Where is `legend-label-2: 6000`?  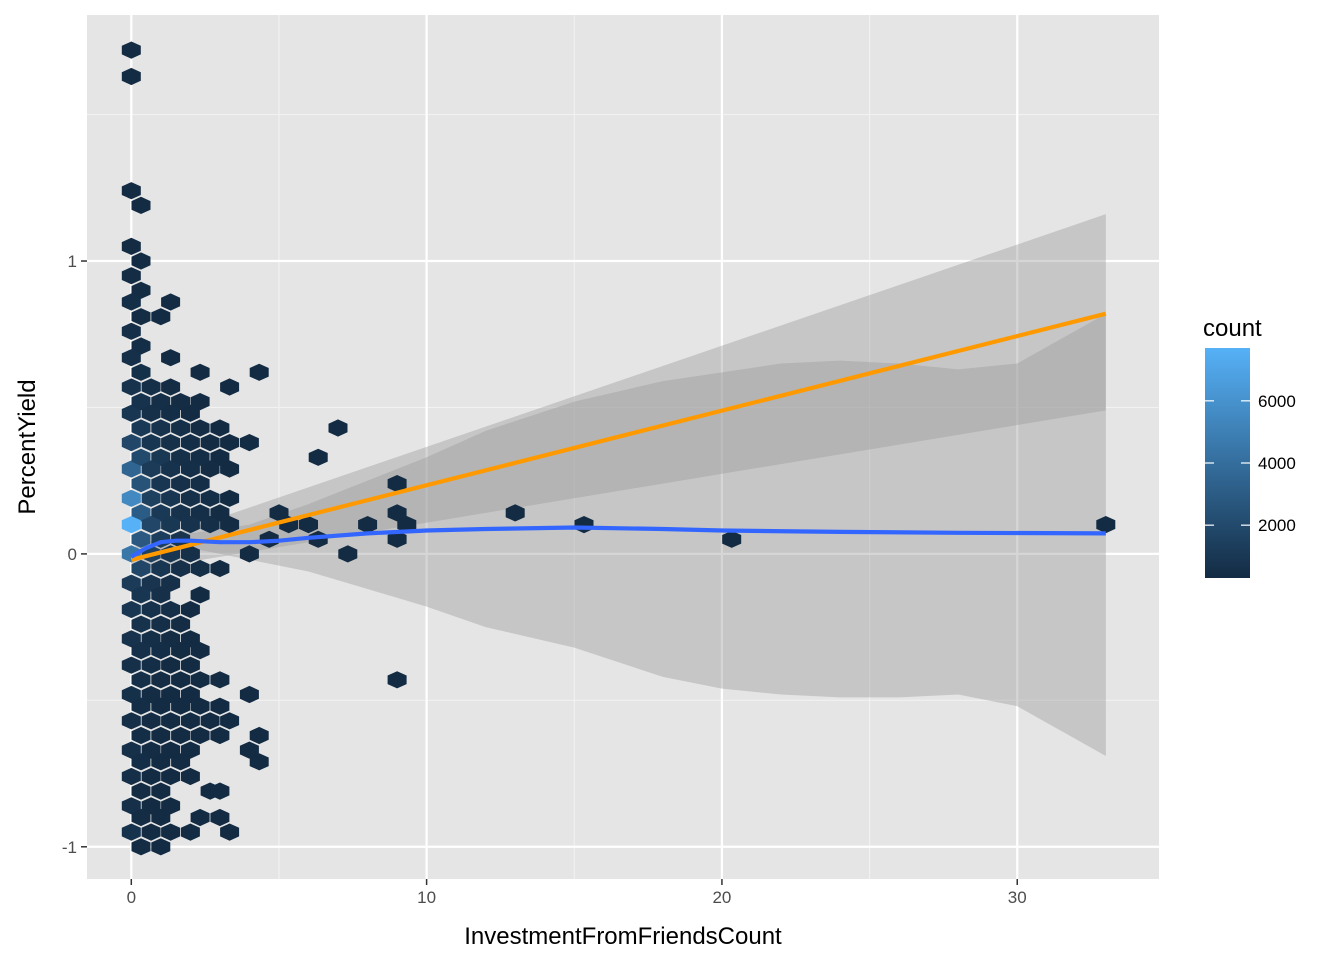 legend-label-2: 6000 is located at coordinates (1277, 401).